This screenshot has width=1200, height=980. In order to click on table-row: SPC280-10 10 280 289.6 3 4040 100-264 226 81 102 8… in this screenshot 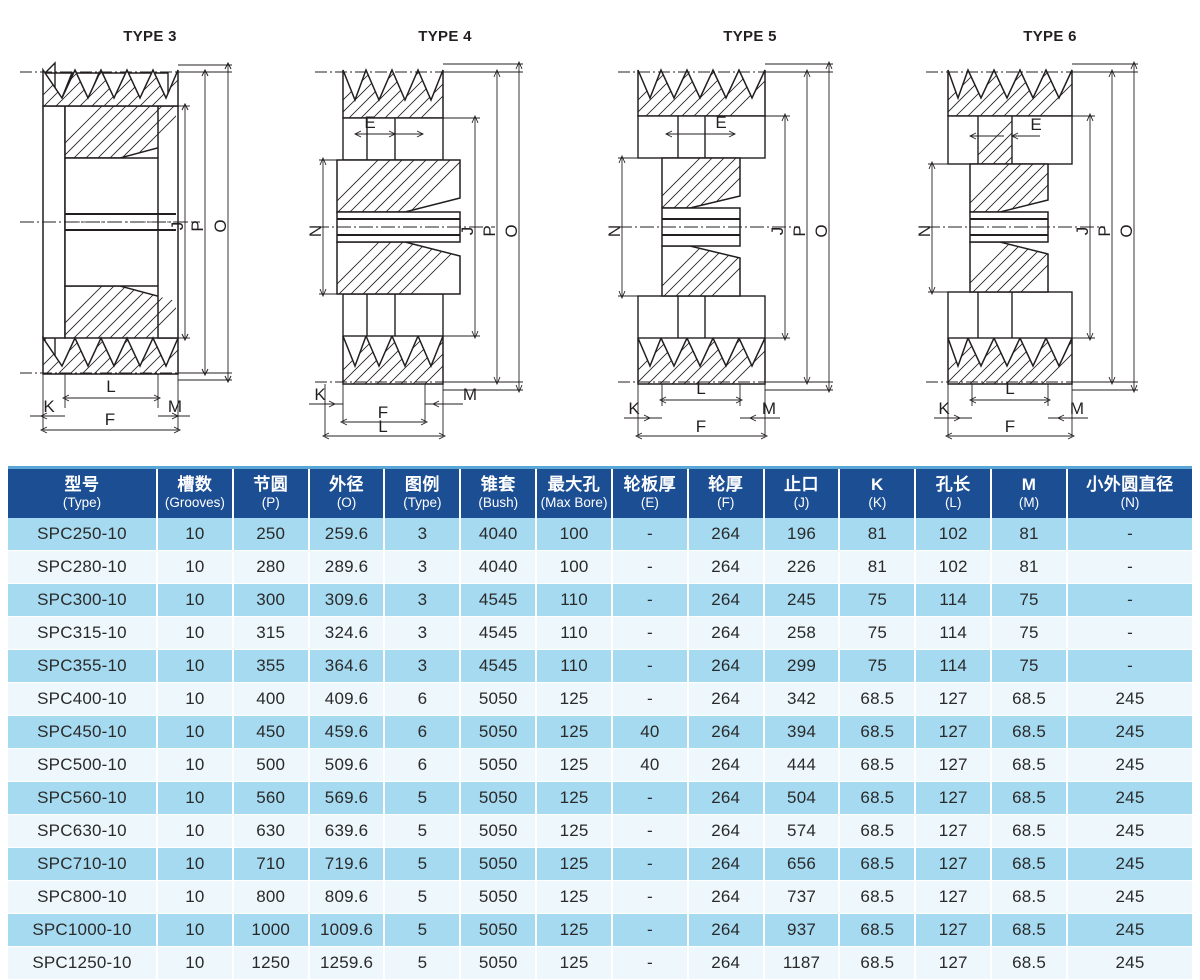, I will do `click(600, 567)`.